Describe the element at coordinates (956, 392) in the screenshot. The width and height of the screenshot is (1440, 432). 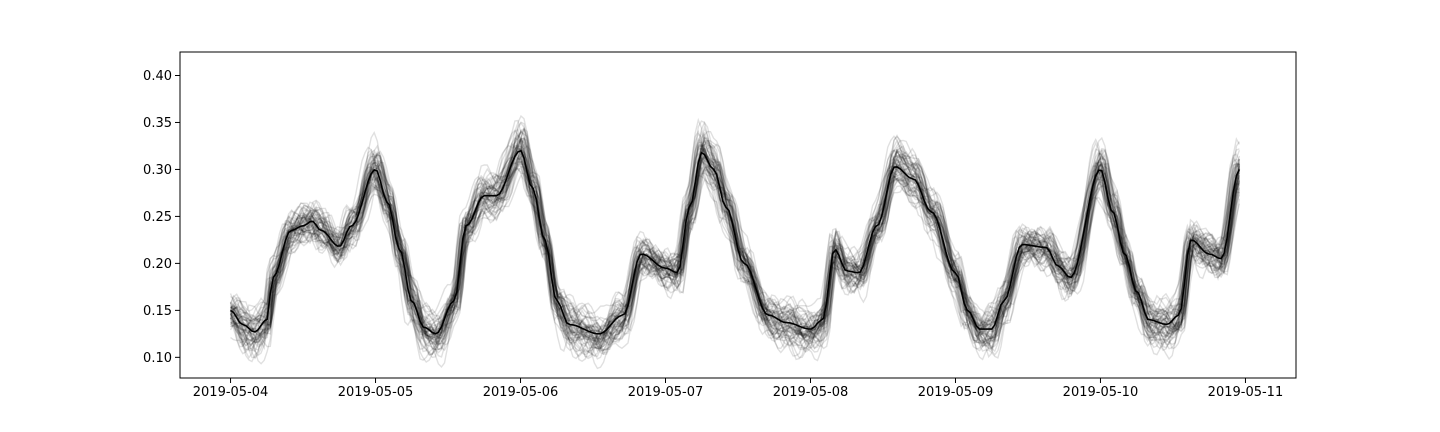
I see `x-tick-label: 2019-05-09` at that location.